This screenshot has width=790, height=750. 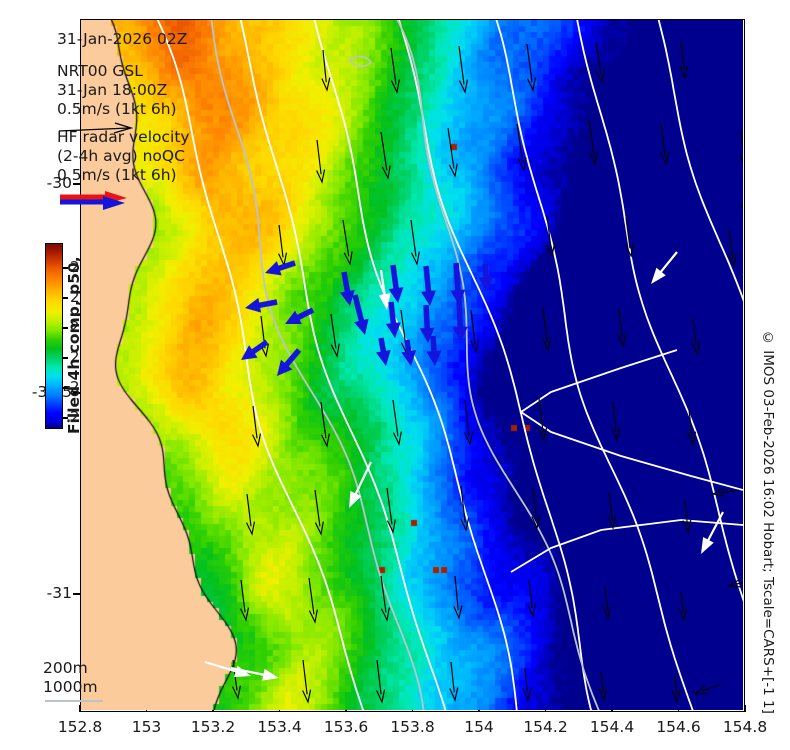 I want to click on y-axis-tick-label: -30, so click(x=59, y=183).